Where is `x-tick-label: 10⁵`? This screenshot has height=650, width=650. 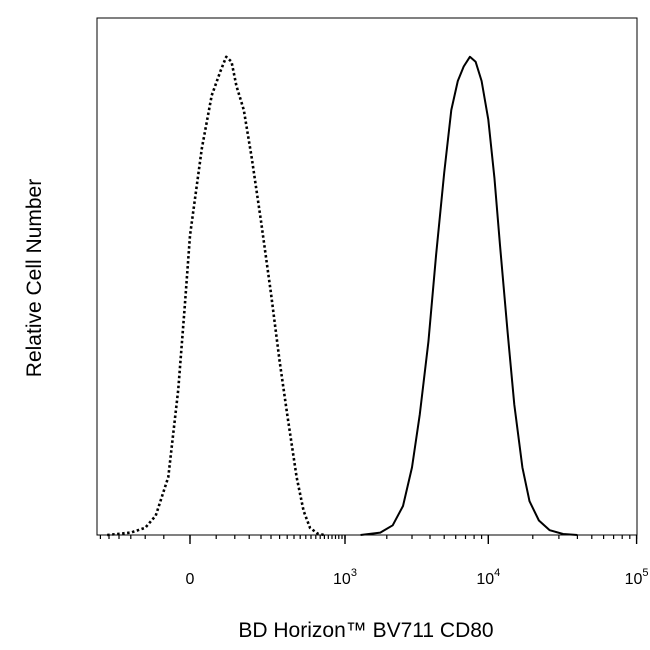 x-tick-label: 10⁵ is located at coordinates (637, 577).